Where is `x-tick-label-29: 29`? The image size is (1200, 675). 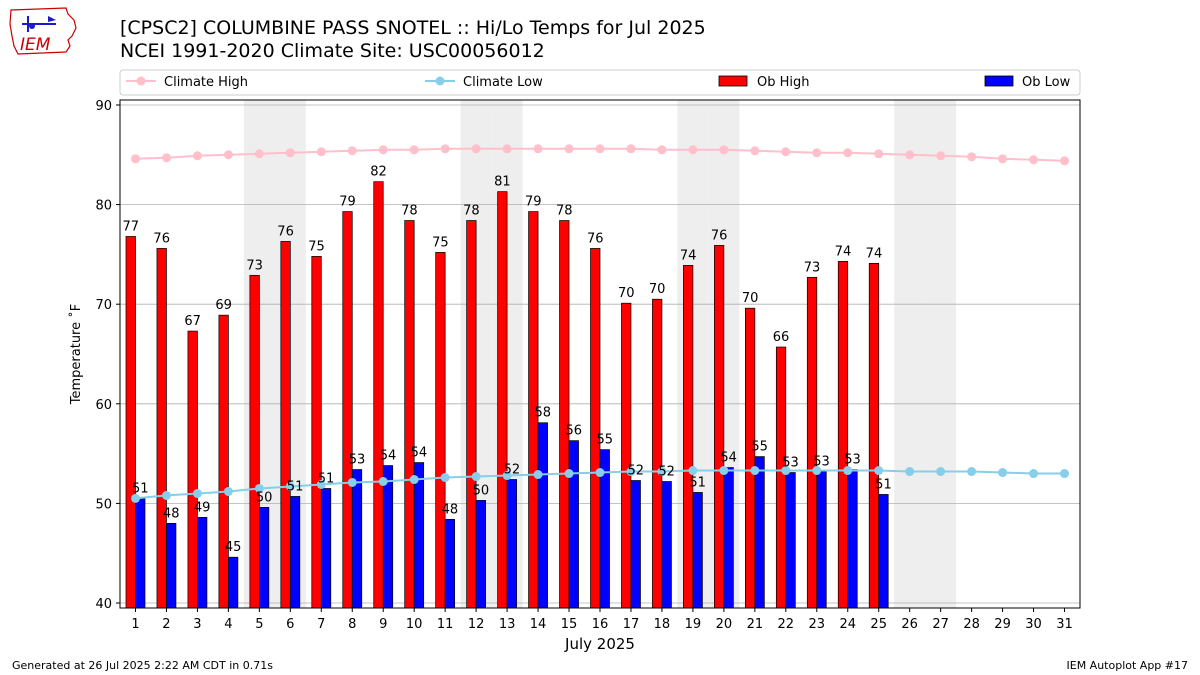 x-tick-label-29: 29 is located at coordinates (1002, 624).